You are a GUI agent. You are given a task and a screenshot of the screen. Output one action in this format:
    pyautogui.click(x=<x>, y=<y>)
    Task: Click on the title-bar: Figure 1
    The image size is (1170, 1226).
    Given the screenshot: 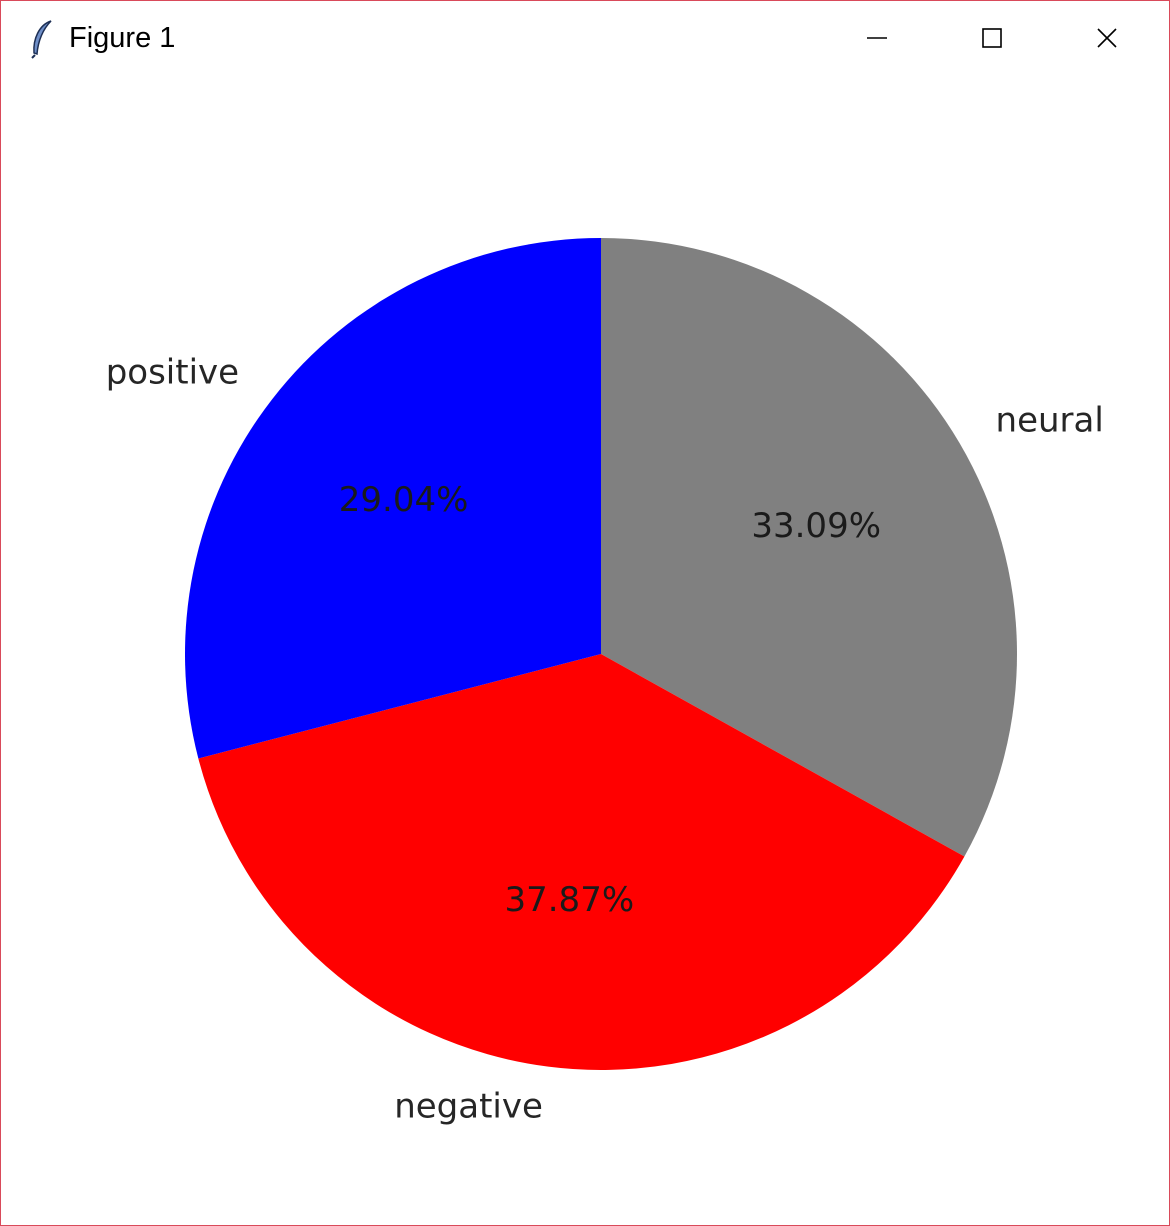 What is the action you would take?
    pyautogui.click(x=585, y=38)
    